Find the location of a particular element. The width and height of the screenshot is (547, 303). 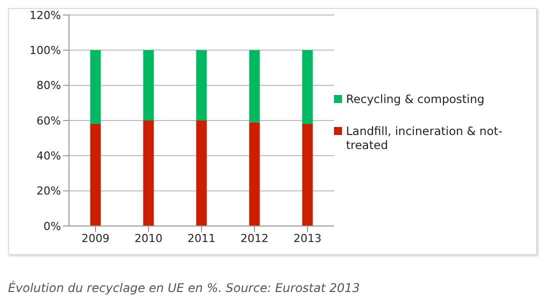

y-tick-label: 0% is located at coordinates (52, 226).